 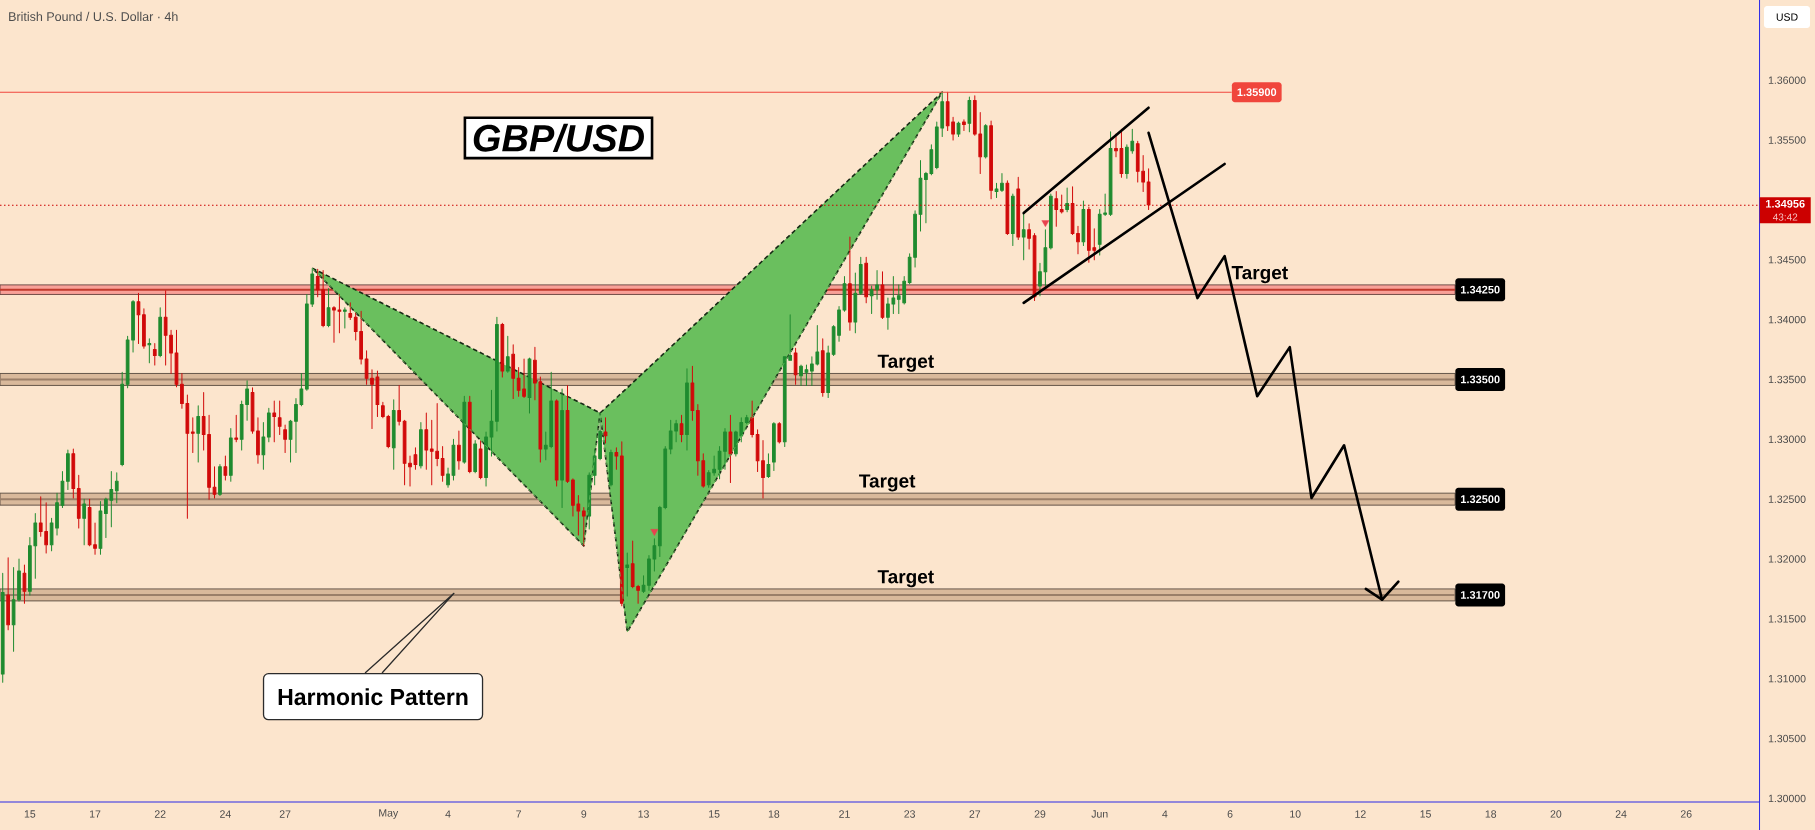 What do you see at coordinates (1787, 140) in the screenshot?
I see `y-tick-label: 1.35500` at bounding box center [1787, 140].